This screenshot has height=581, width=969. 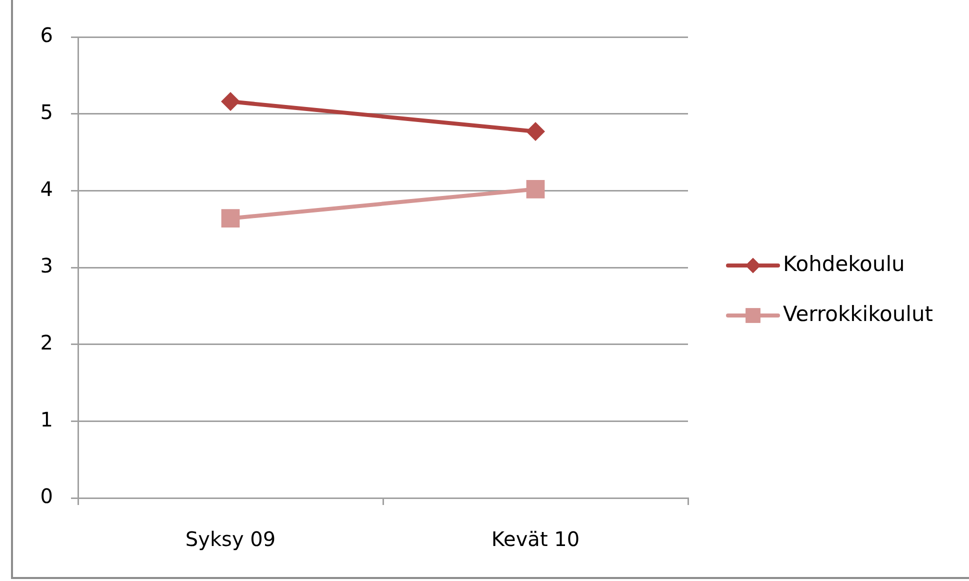 I want to click on y-tick-label: 3, so click(x=46, y=266).